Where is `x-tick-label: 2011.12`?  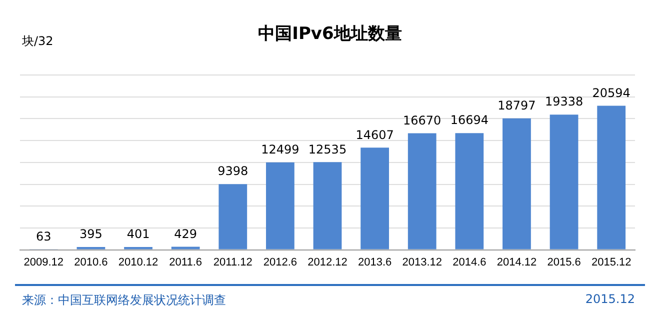 x-tick-label: 2011.12 is located at coordinates (232, 262).